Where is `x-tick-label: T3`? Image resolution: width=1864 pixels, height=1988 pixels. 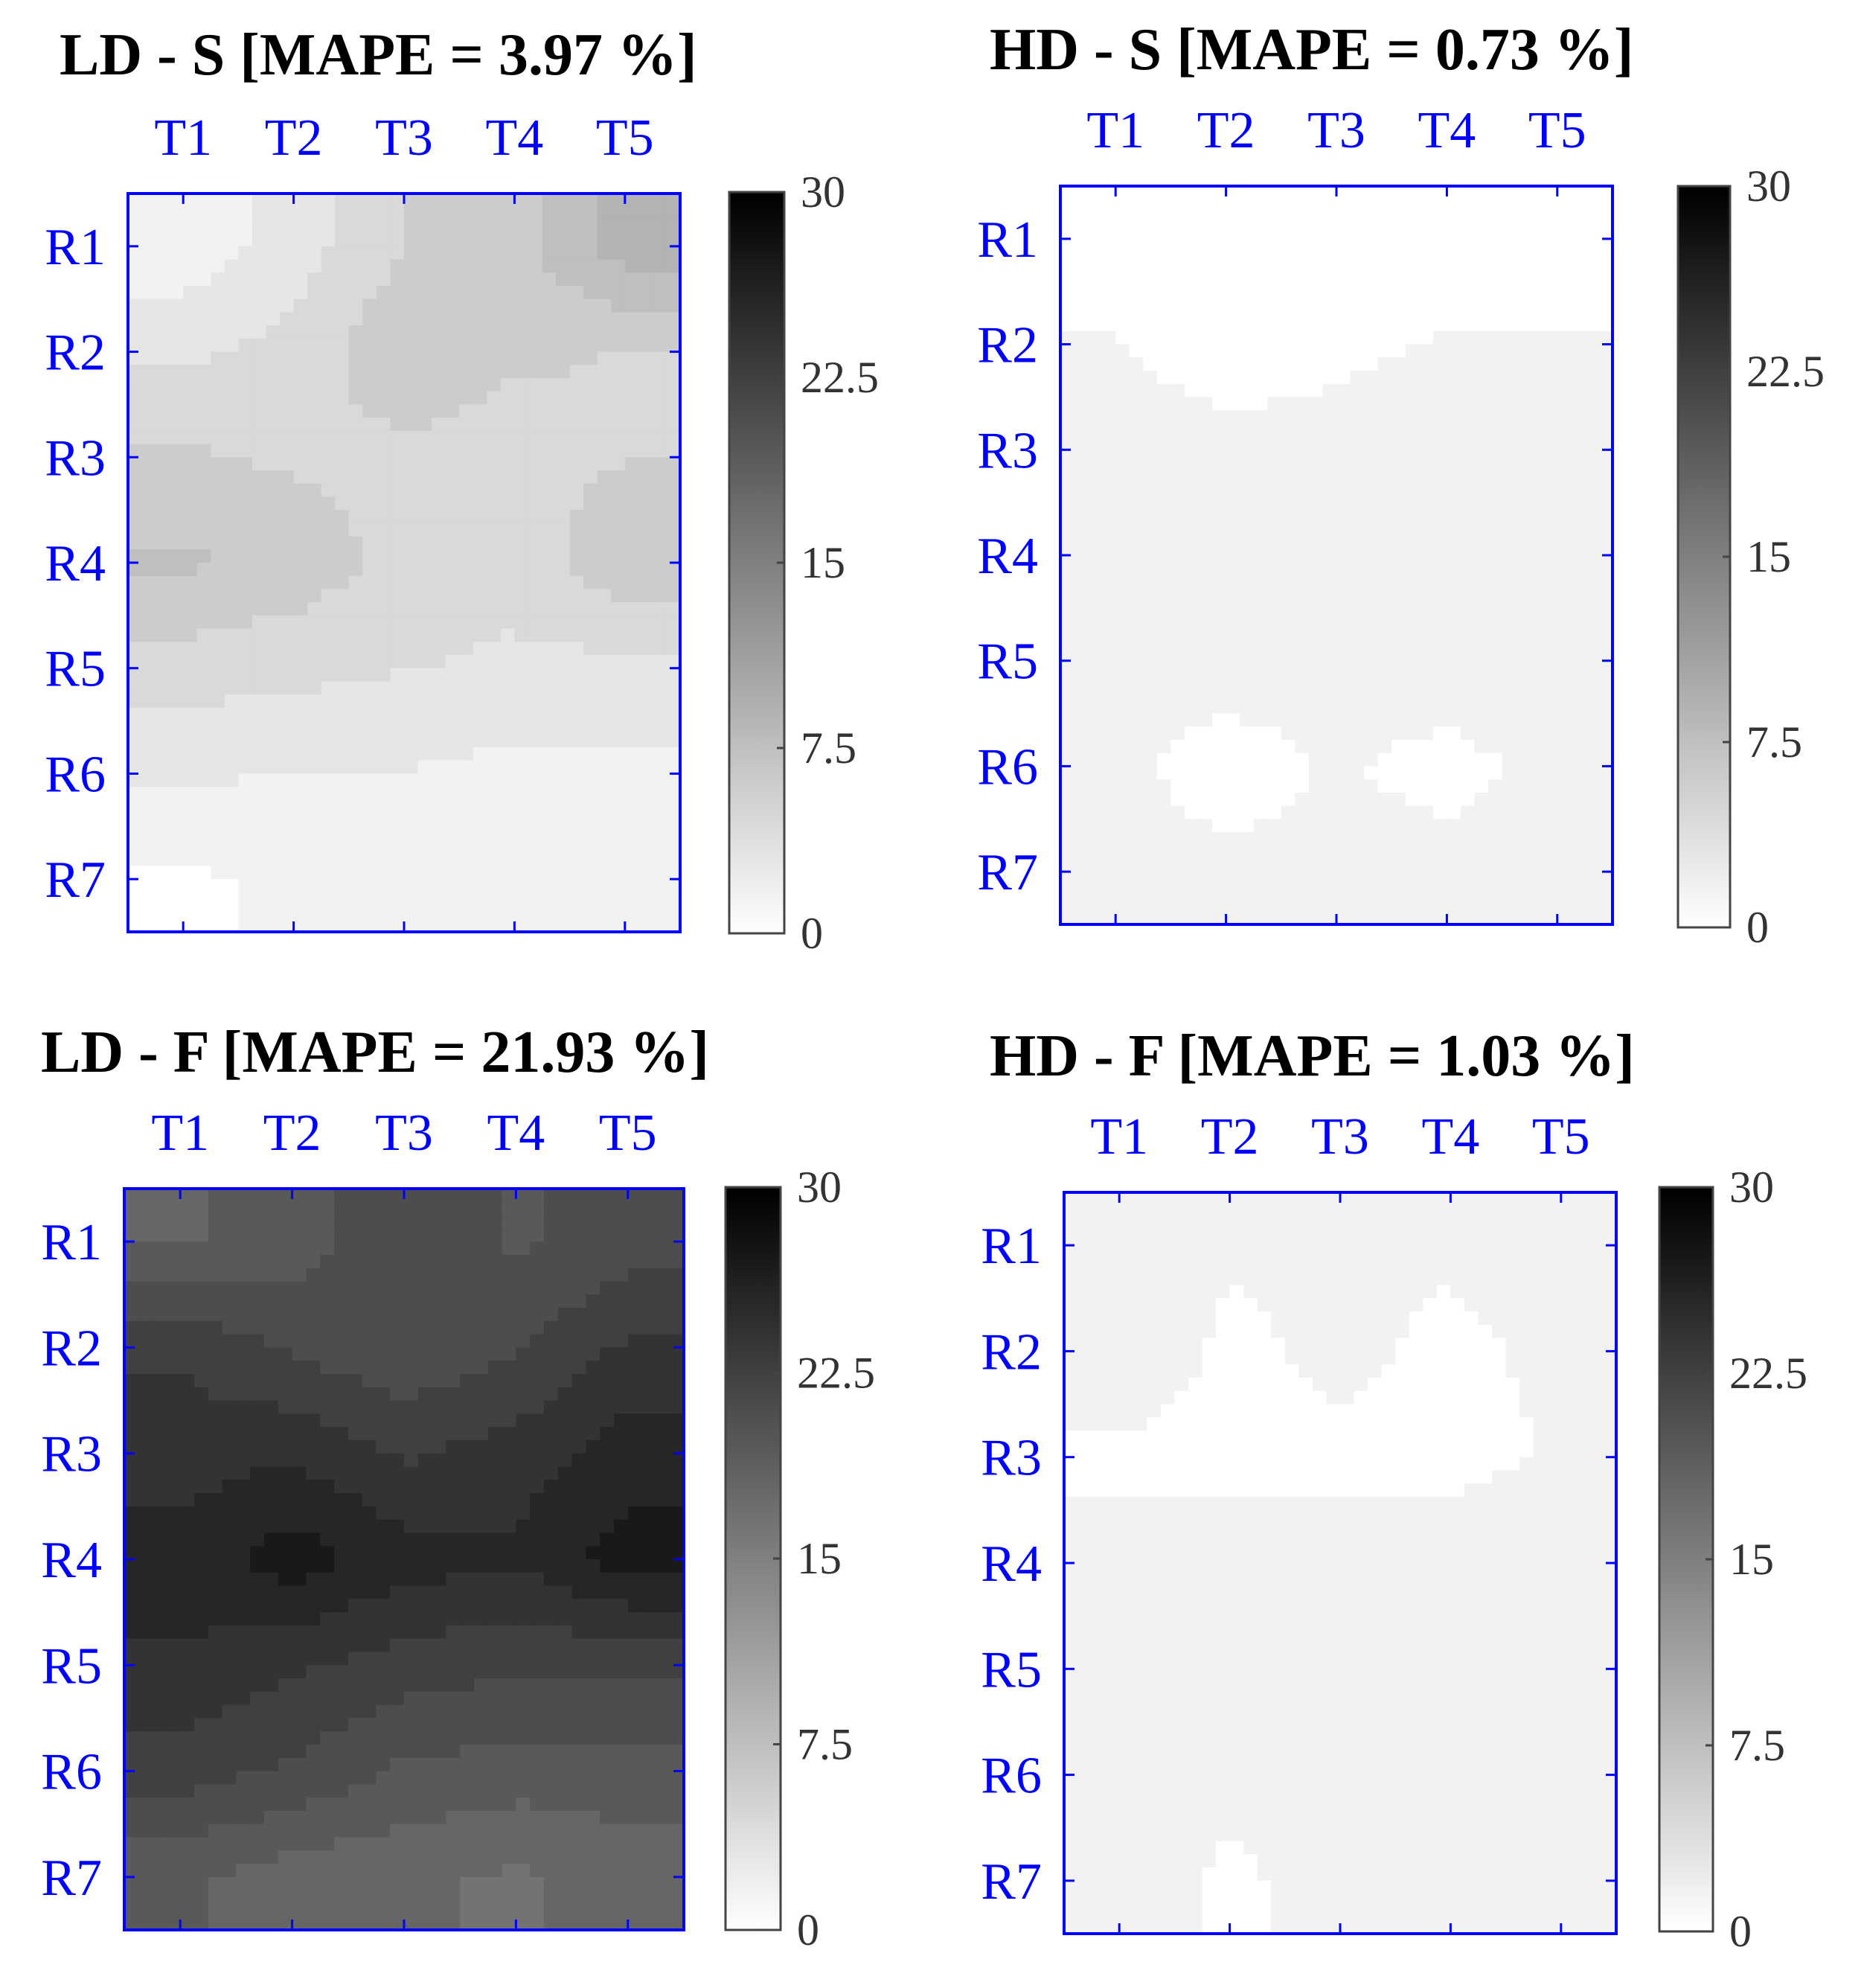
x-tick-label: T3 is located at coordinates (404, 1133).